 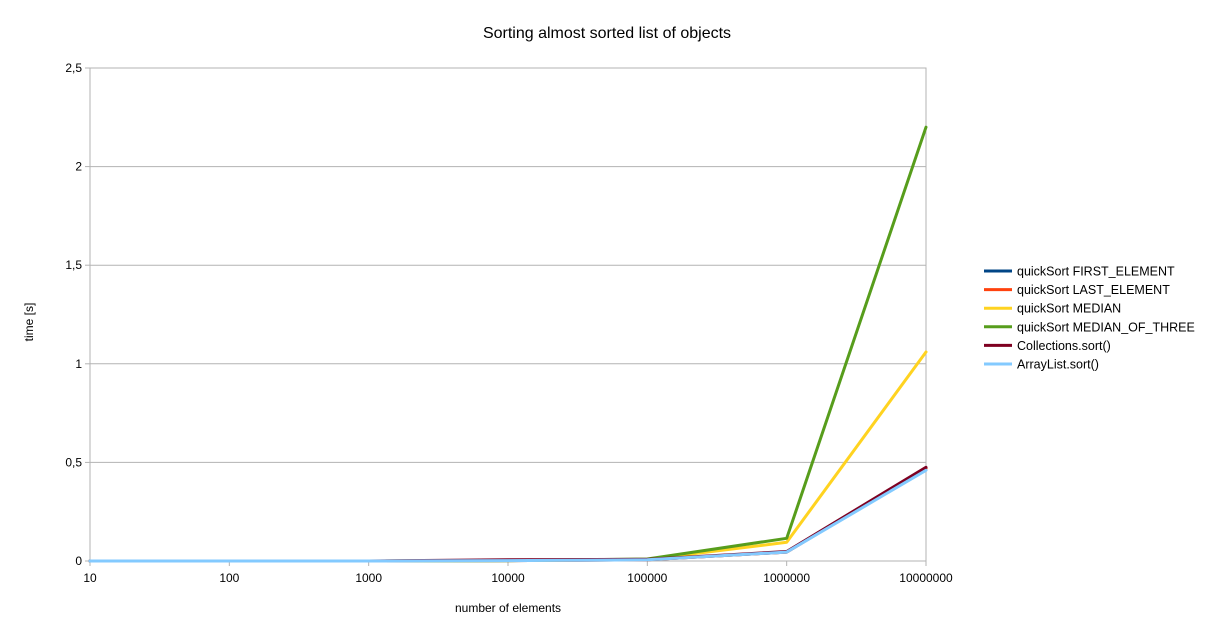 I want to click on legend-label: quickSort FIRST_ELEMENT, so click(x=1096, y=272).